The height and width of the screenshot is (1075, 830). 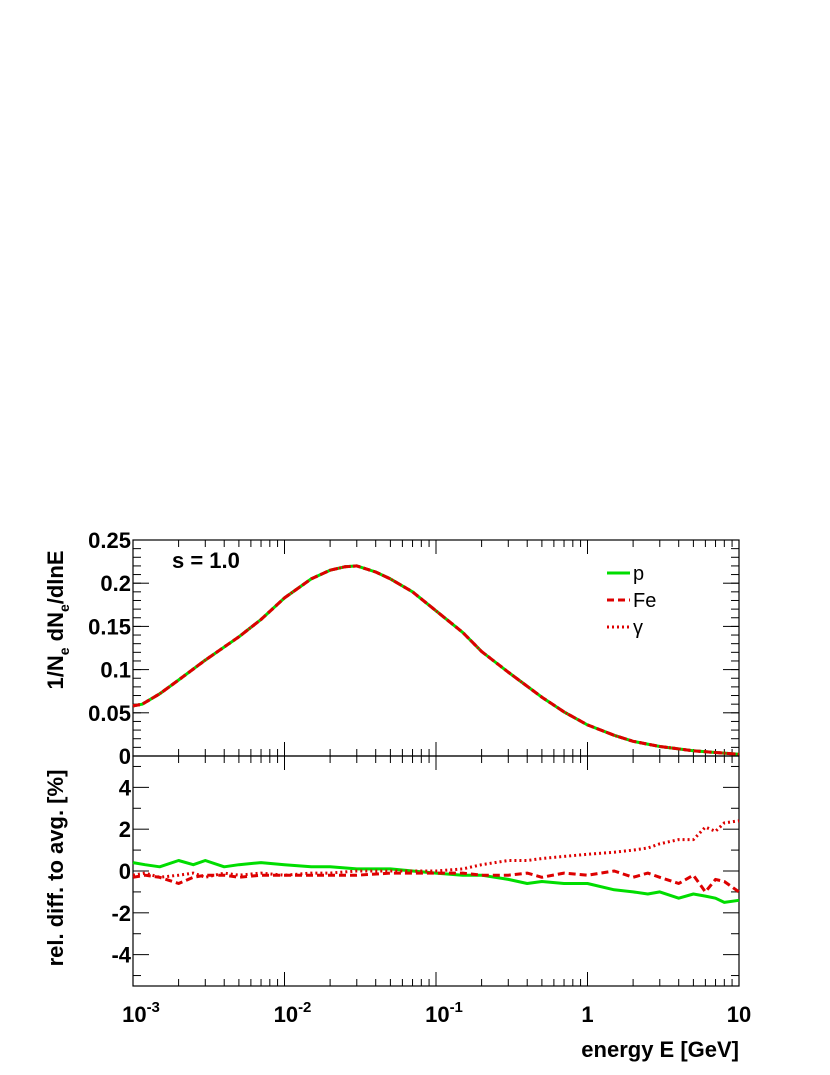 I want to click on spectrum-series-dotted, so click(x=436, y=660).